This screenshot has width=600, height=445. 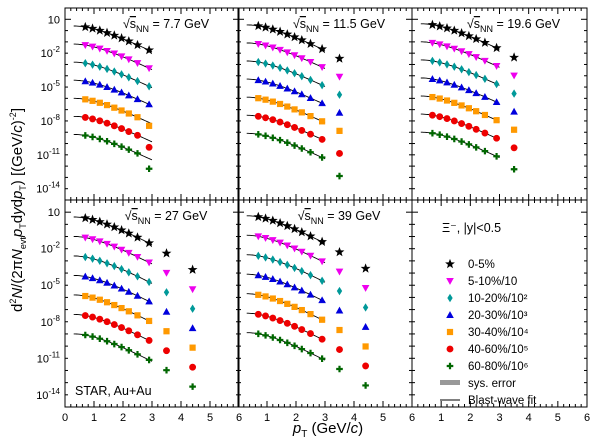 What do you see at coordinates (450, 382) in the screenshot?
I see `legend-band` at bounding box center [450, 382].